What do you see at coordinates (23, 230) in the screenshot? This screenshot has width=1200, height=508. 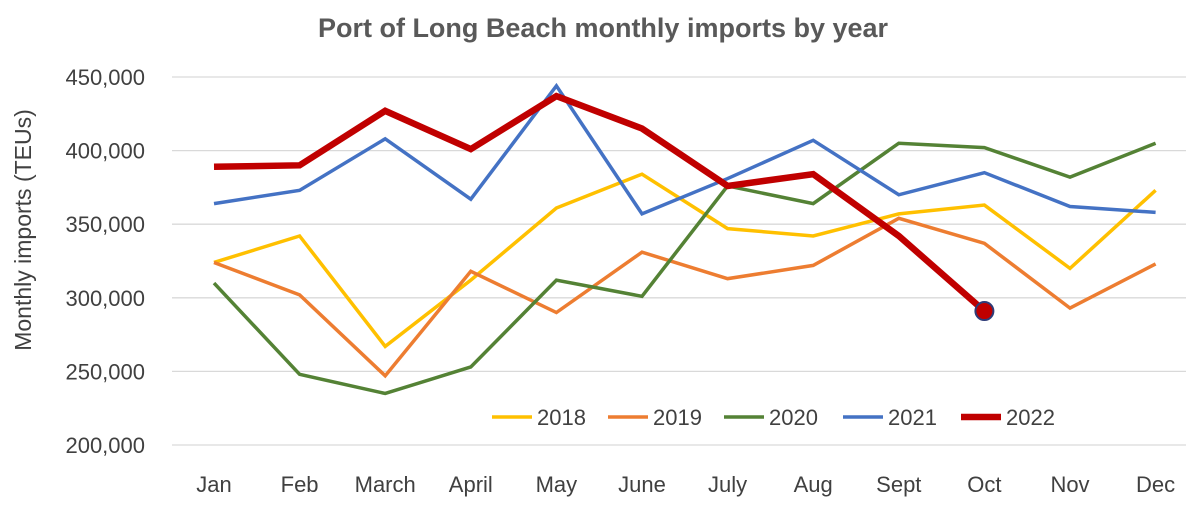 I see `y-axis-label: Monthly imports (TEUs)` at bounding box center [23, 230].